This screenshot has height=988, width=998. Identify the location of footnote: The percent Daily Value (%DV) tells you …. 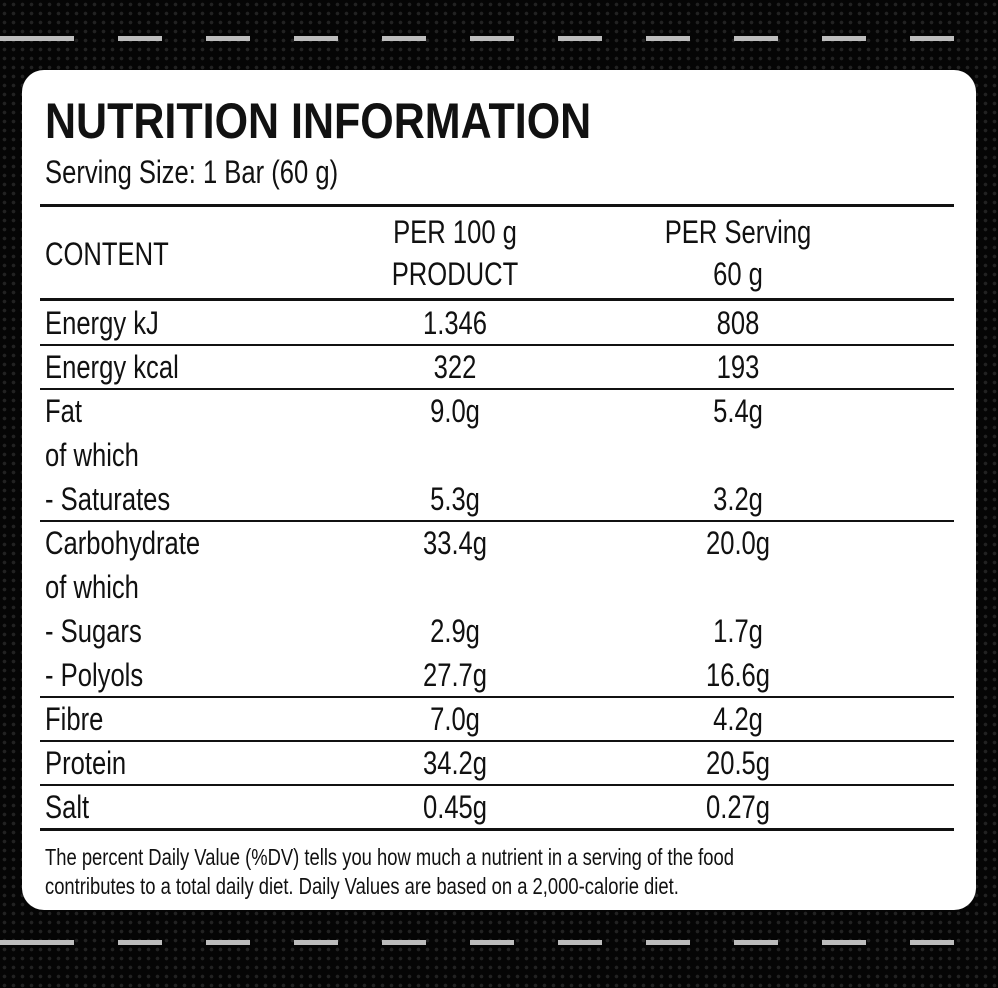
(389, 857).